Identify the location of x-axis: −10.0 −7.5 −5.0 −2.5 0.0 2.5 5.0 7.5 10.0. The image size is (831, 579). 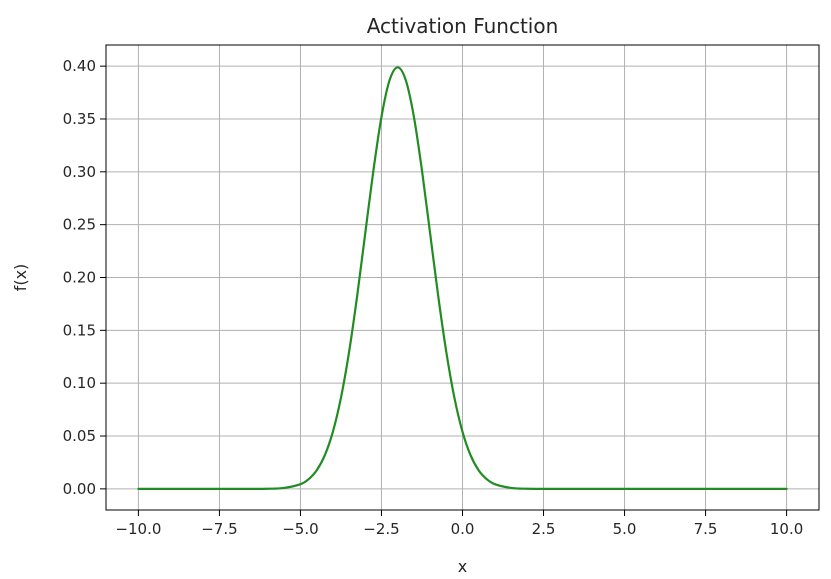
(459, 524).